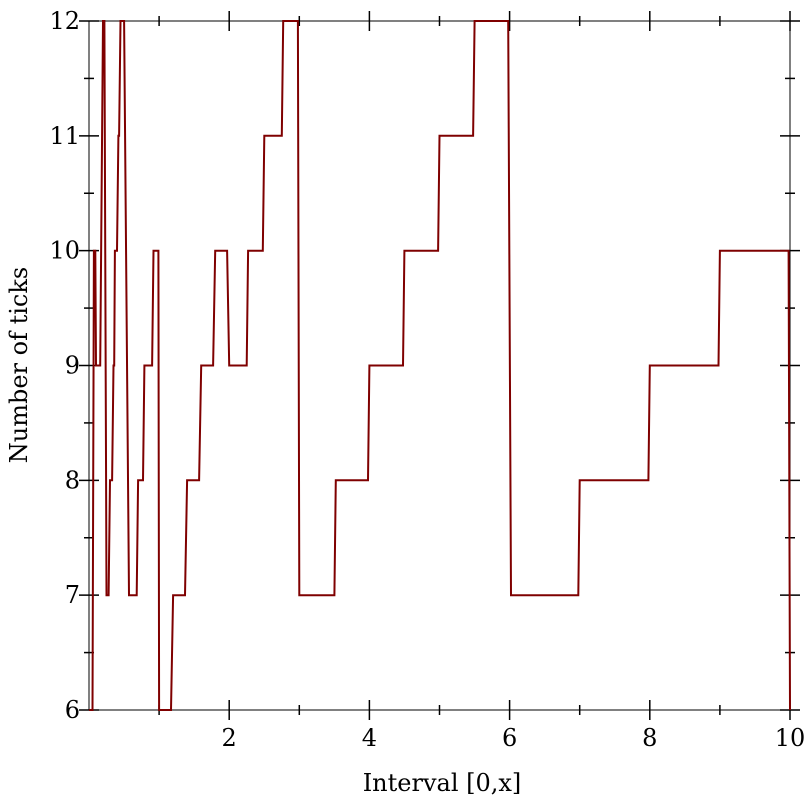  Describe the element at coordinates (509, 738) in the screenshot. I see `x-tick-label: 6` at that location.